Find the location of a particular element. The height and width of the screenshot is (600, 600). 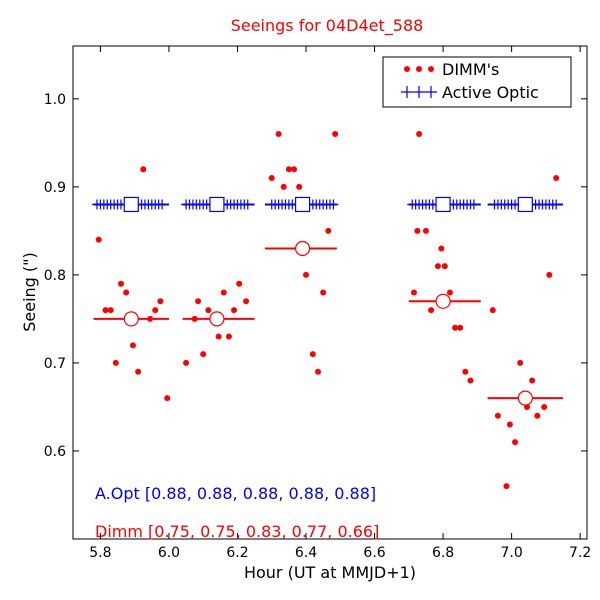

x-tick-label: 6.6 is located at coordinates (374, 553).